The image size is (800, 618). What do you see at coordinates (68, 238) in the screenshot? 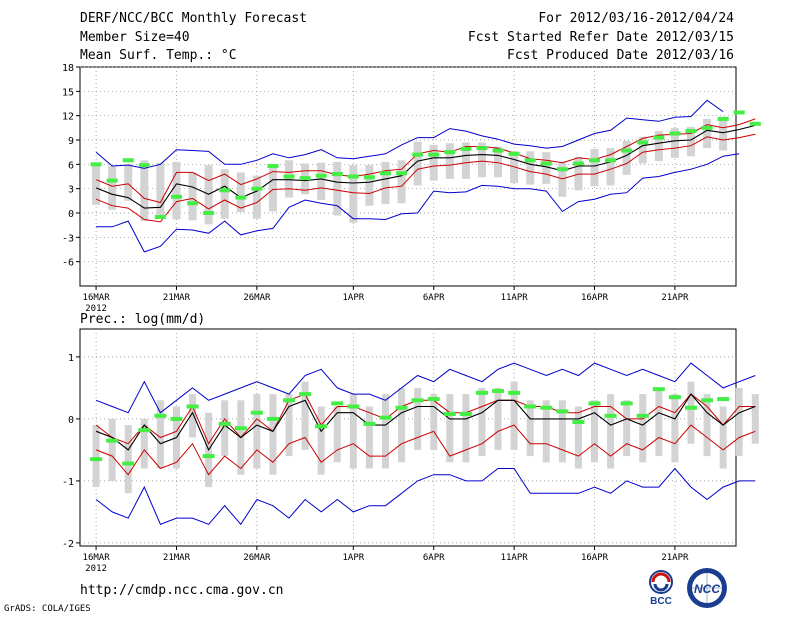
I see `temp-ytick-label: -3` at bounding box center [68, 238].